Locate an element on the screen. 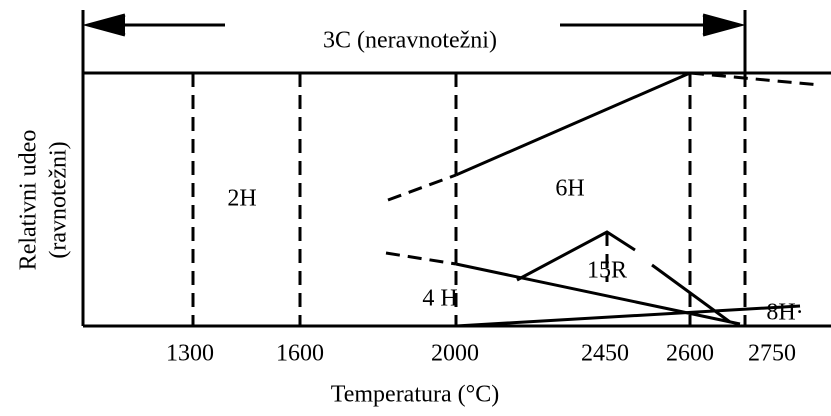 The height and width of the screenshot is (416, 831). x-label: Temperatura (°C) is located at coordinates (415, 395).